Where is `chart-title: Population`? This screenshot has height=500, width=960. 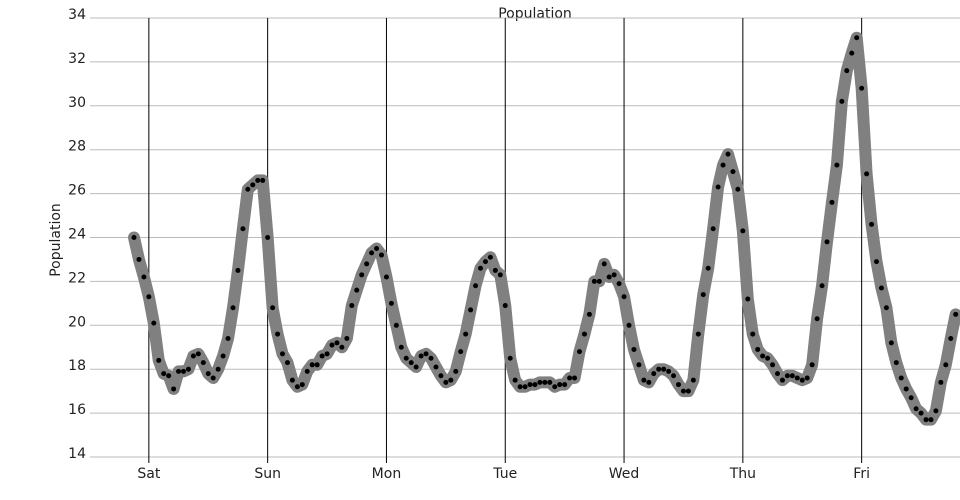 chart-title: Population is located at coordinates (535, 14).